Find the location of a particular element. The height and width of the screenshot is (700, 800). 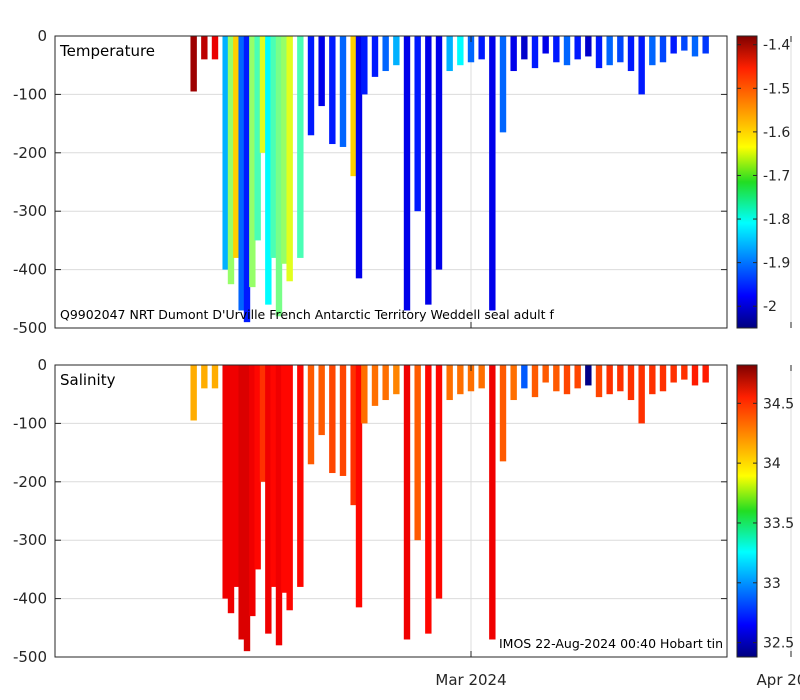

salinity-ytick-label: -200 is located at coordinates (30, 482).